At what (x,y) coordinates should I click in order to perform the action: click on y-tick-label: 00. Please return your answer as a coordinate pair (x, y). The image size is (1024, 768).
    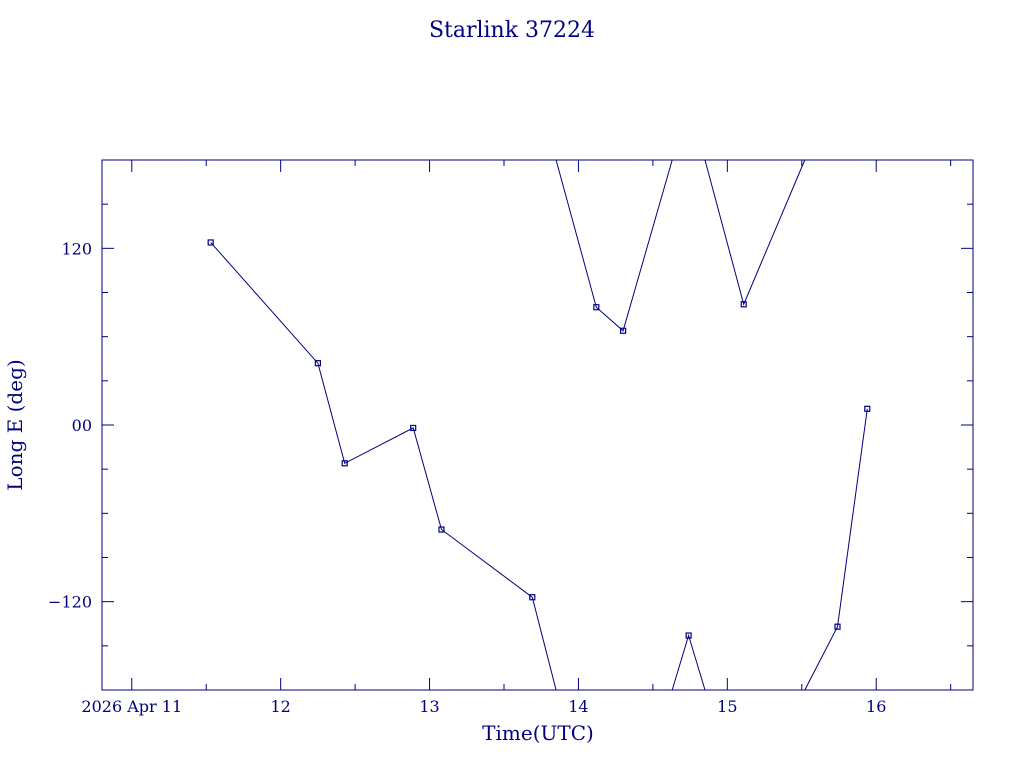
    Looking at the image, I should click on (82, 425).